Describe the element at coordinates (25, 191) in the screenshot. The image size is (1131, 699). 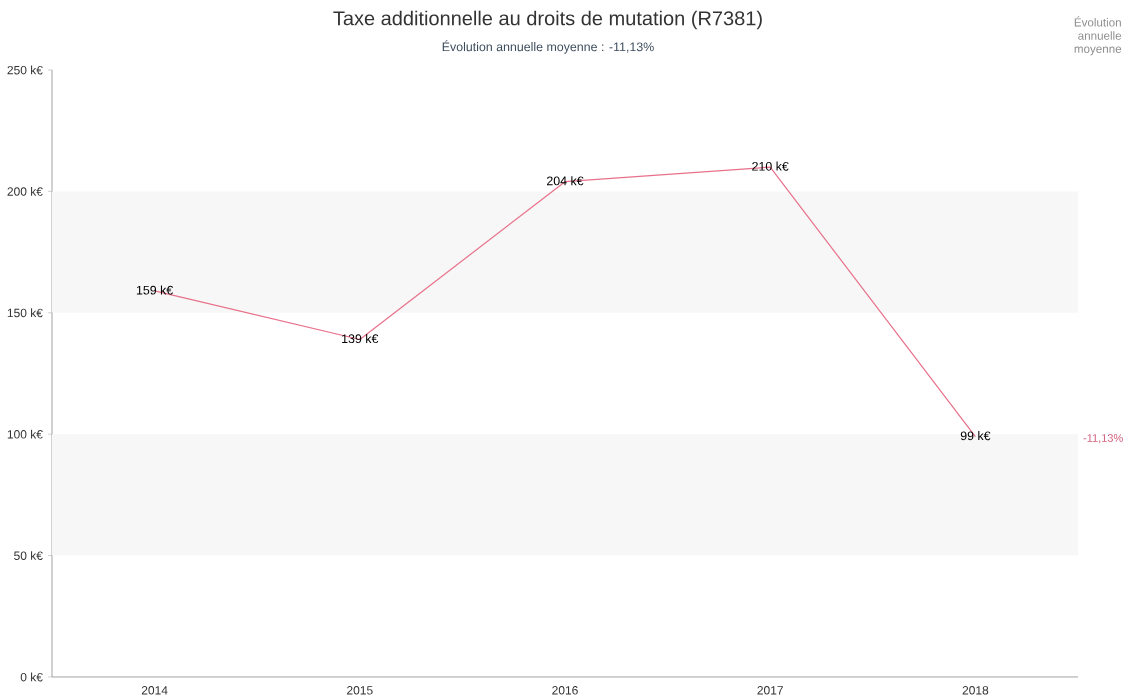
I see `y-tick-label: 200 k€` at that location.